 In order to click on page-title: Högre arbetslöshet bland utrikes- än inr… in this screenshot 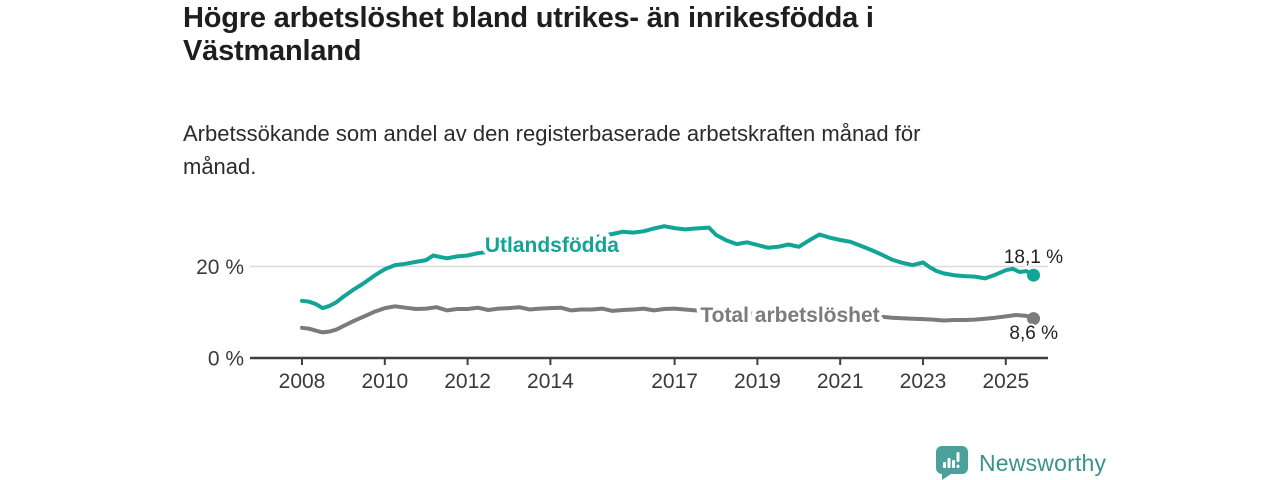, I will do `click(633, 35)`.